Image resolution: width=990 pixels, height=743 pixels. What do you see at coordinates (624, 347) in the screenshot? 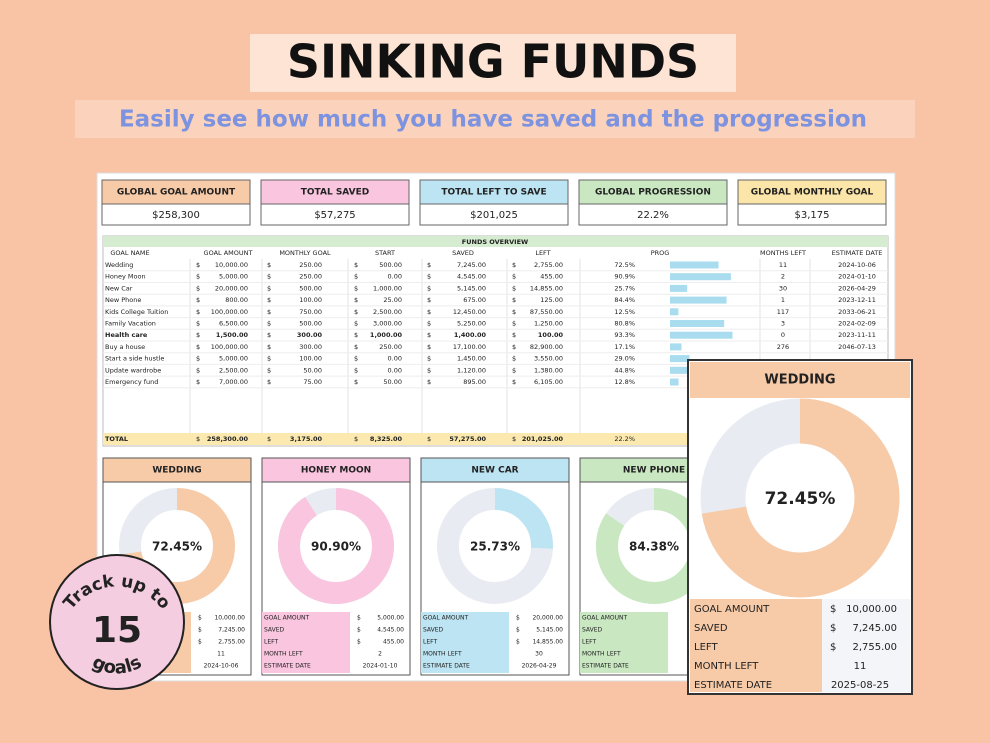
I see `progress-label: 17.1%` at bounding box center [624, 347].